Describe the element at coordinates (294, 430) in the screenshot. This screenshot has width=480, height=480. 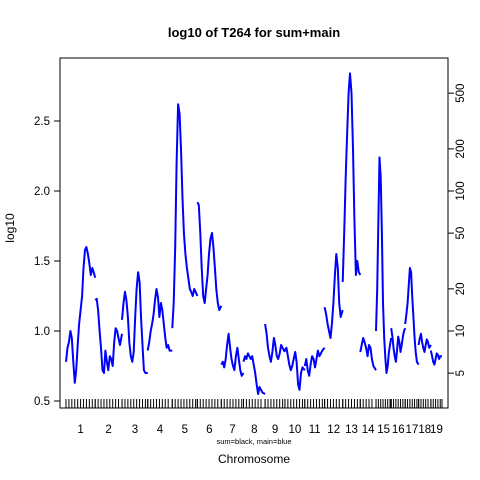
I see `chromosome-label: 10` at that location.